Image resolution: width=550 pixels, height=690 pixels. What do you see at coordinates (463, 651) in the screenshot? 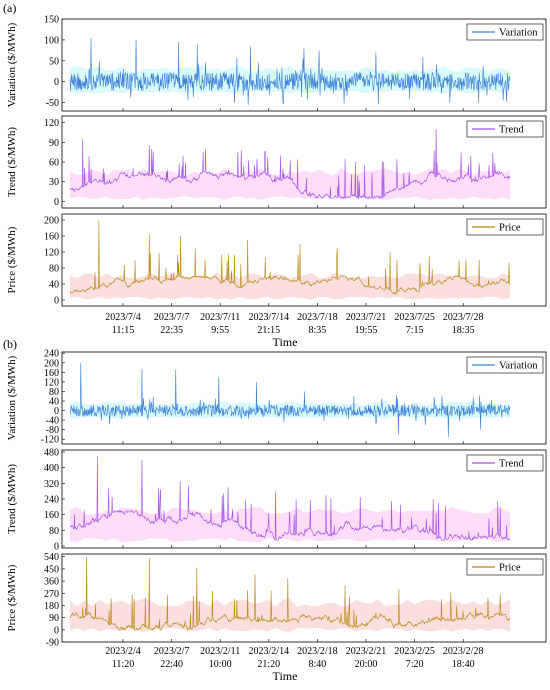
I see `x-tick-label-date: 2023/2/28` at bounding box center [463, 651].